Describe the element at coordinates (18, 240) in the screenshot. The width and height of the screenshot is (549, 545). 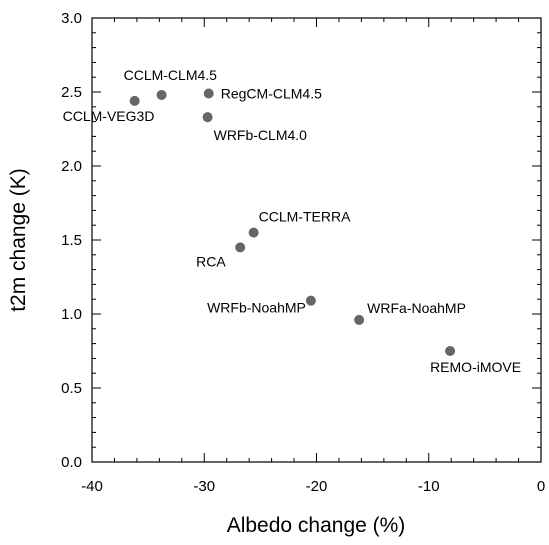
I see `y-axis-label: t2m change (K)` at that location.